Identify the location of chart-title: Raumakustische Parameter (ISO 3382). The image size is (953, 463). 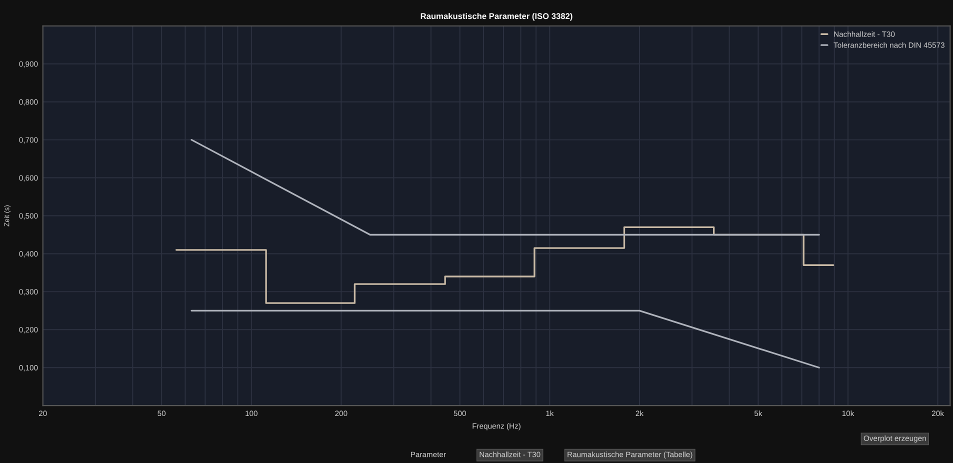
(496, 16).